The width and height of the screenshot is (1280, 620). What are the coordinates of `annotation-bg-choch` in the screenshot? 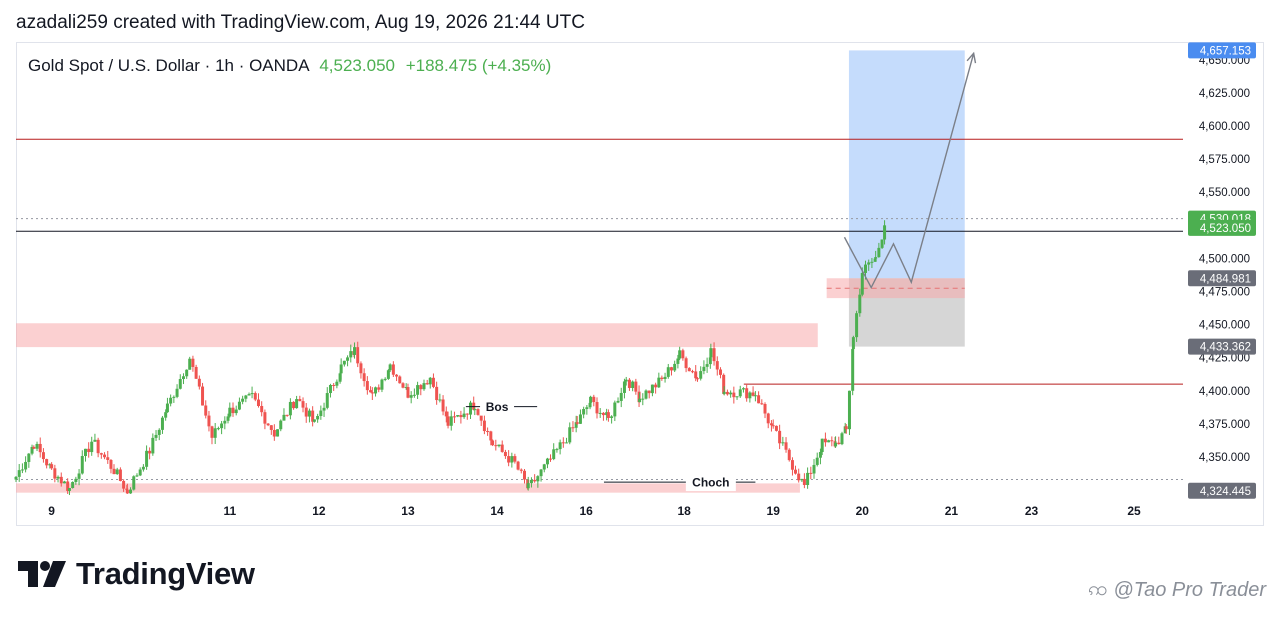 It's located at (710, 482).